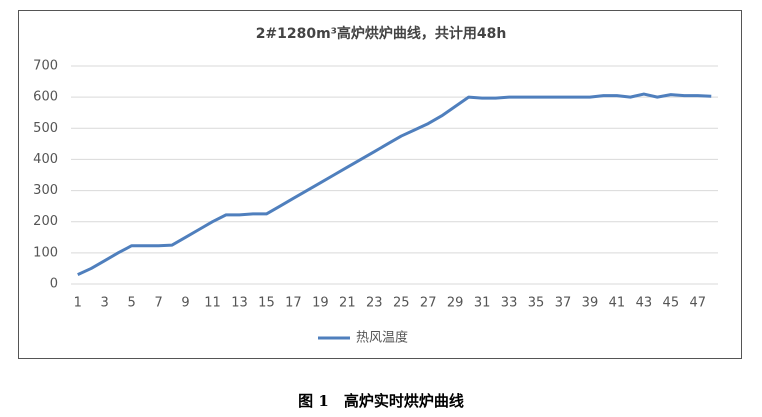  What do you see at coordinates (698, 303) in the screenshot?
I see `x-tick-label: 47` at bounding box center [698, 303].